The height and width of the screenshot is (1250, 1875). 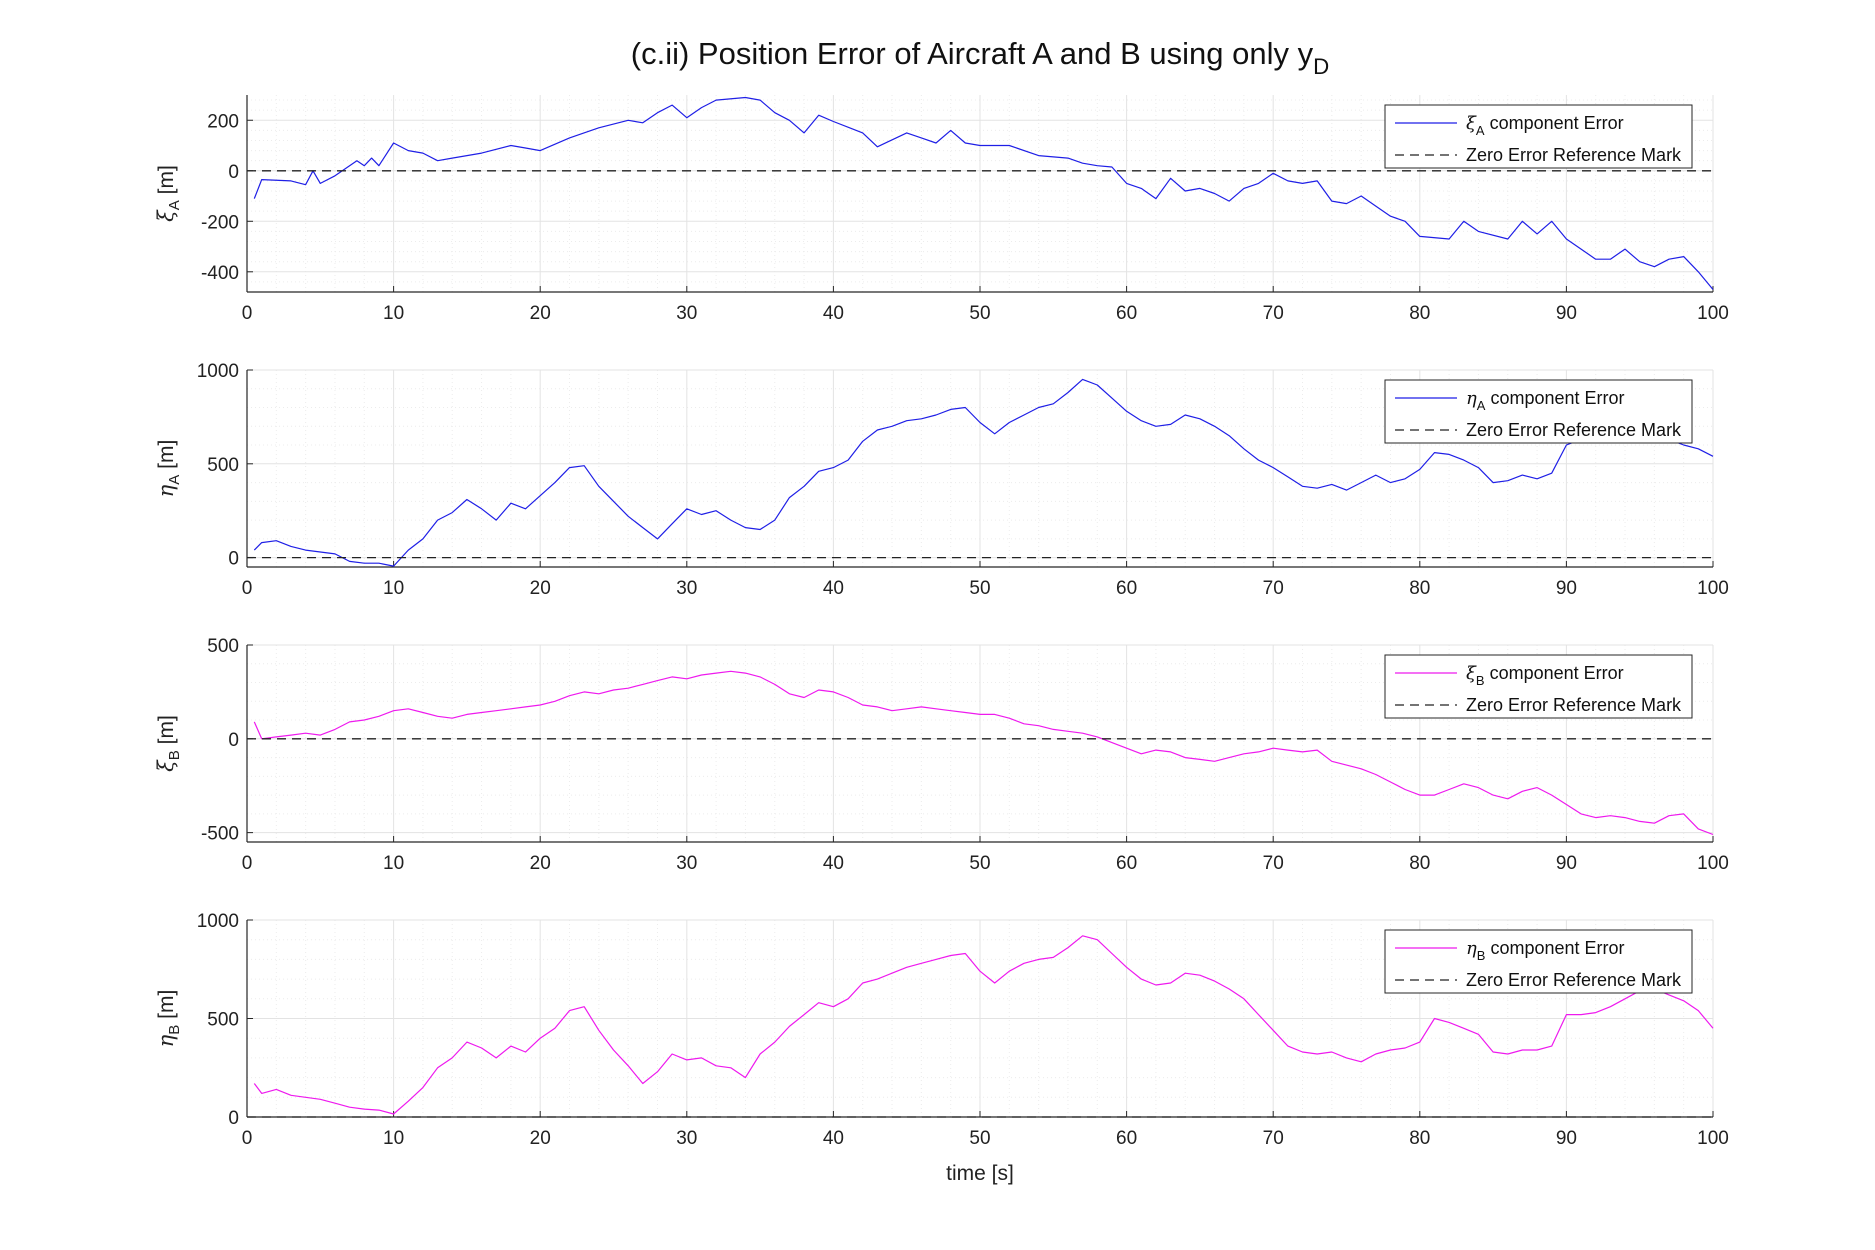 I want to click on legend-label-error: ηB component Error, so click(x=1545, y=950).